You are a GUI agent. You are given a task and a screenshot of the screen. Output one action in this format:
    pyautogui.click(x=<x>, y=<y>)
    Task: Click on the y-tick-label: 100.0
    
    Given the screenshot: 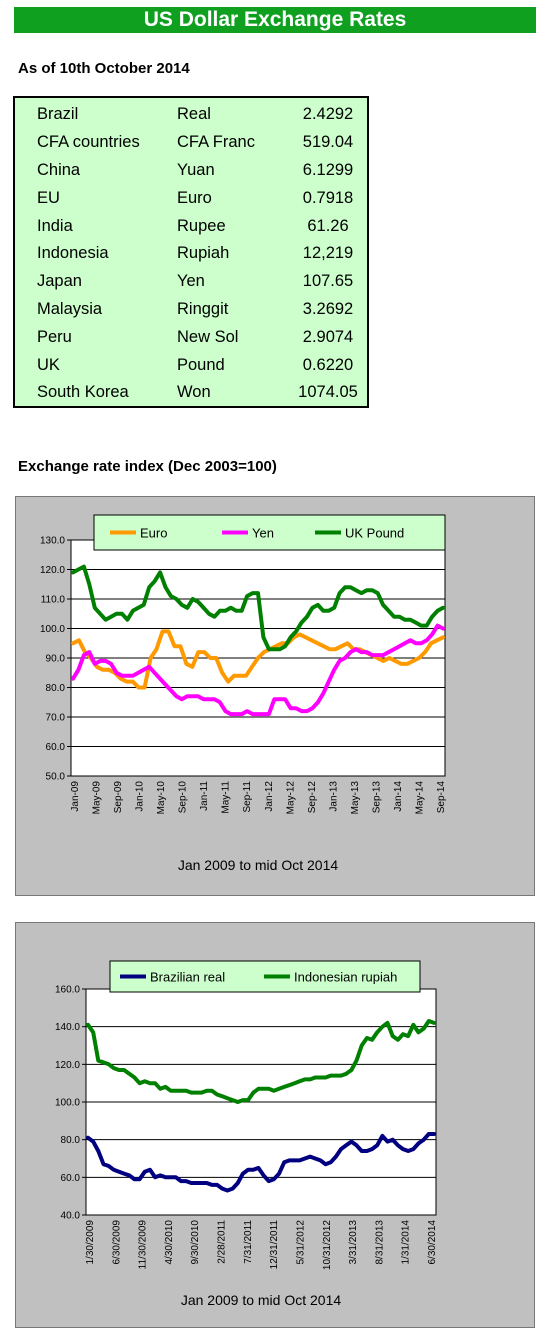 What is the action you would take?
    pyautogui.click(x=52, y=629)
    